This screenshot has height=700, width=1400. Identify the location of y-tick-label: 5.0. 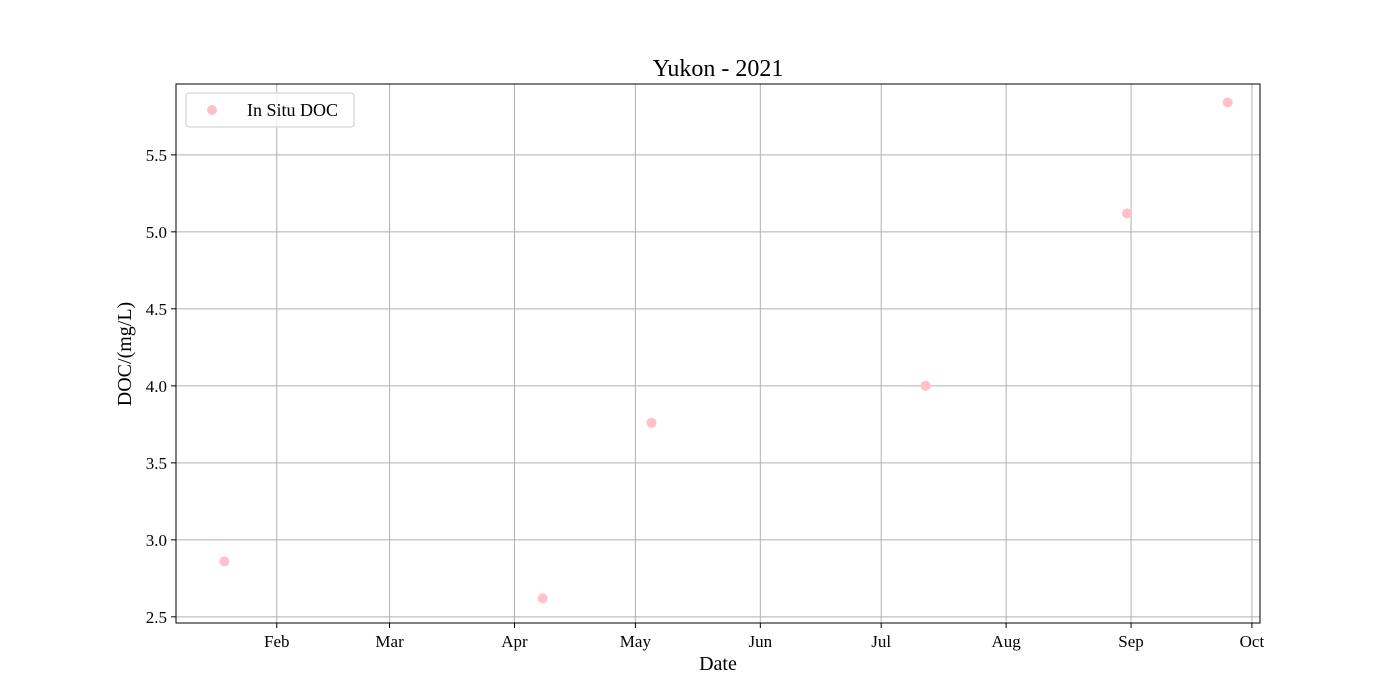
(156, 232).